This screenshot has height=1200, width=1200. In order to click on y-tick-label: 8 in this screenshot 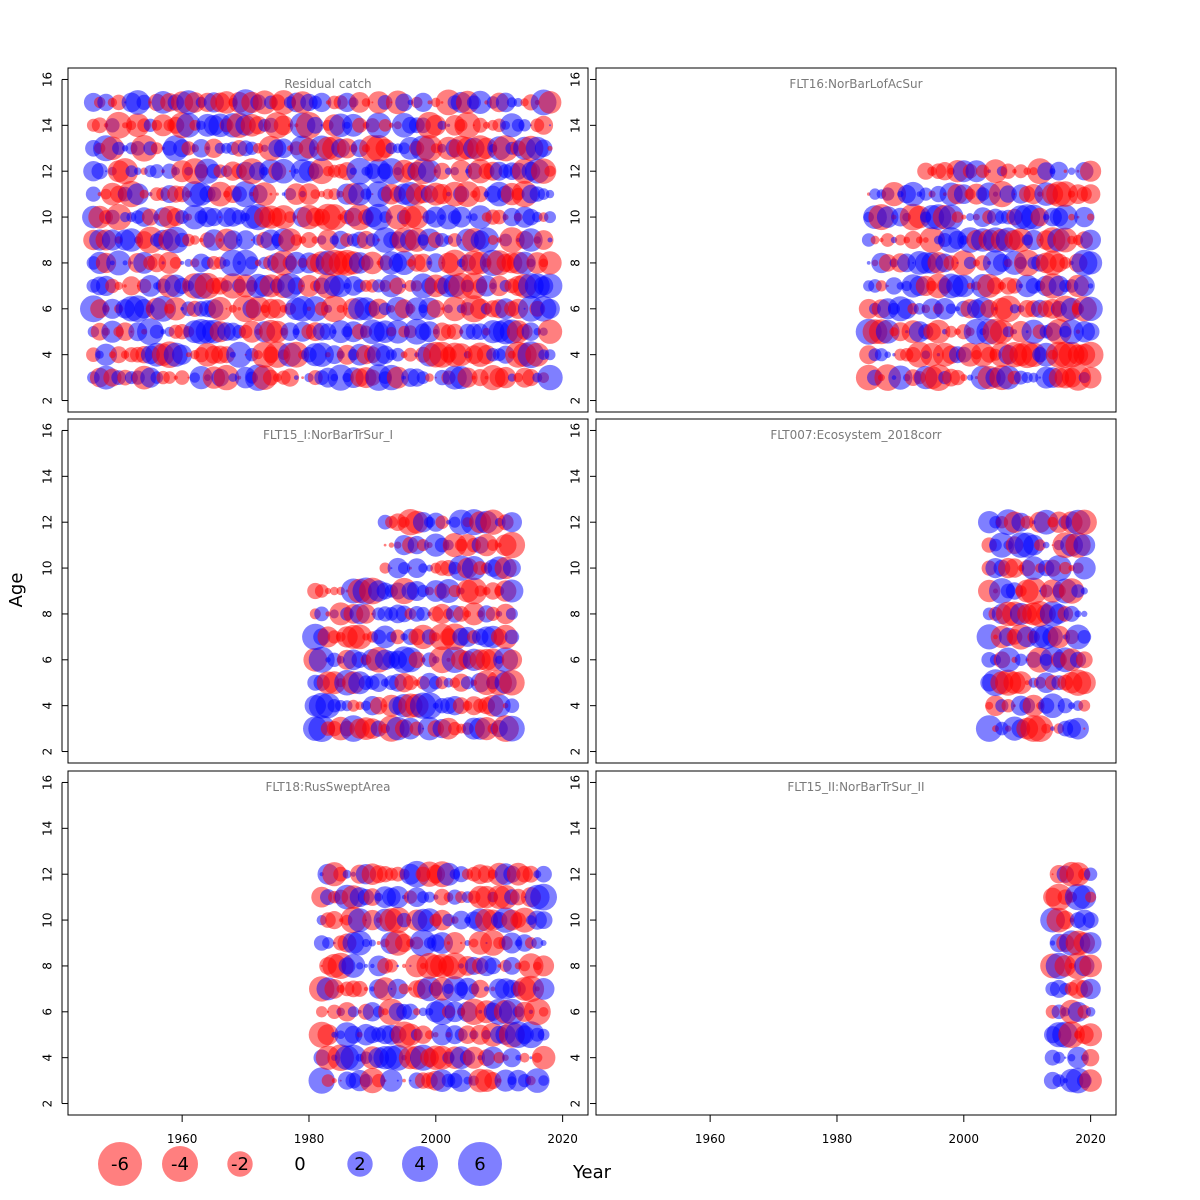, I will do `click(48, 263)`.